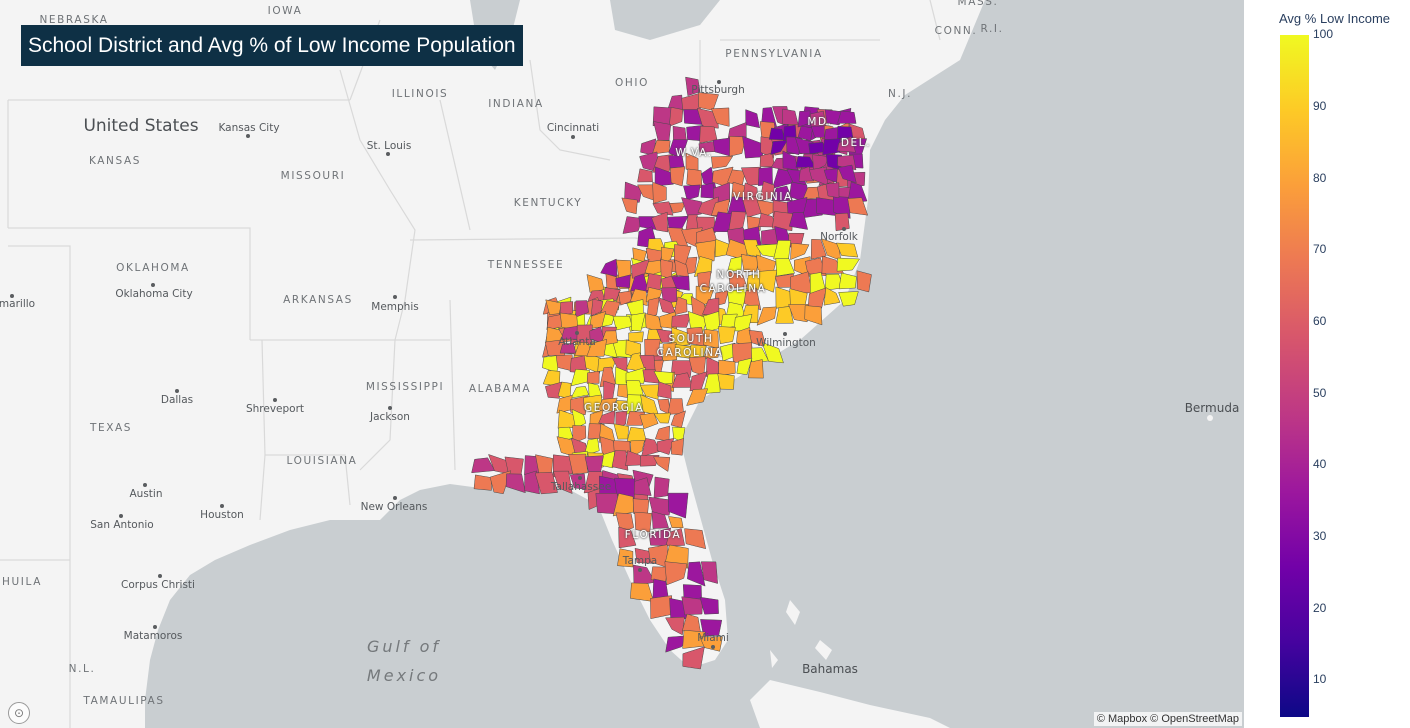 This screenshot has width=1410, height=728. What do you see at coordinates (1167, 719) in the screenshot?
I see `map-attribution: © Mapbox © OpenStreetMap` at bounding box center [1167, 719].